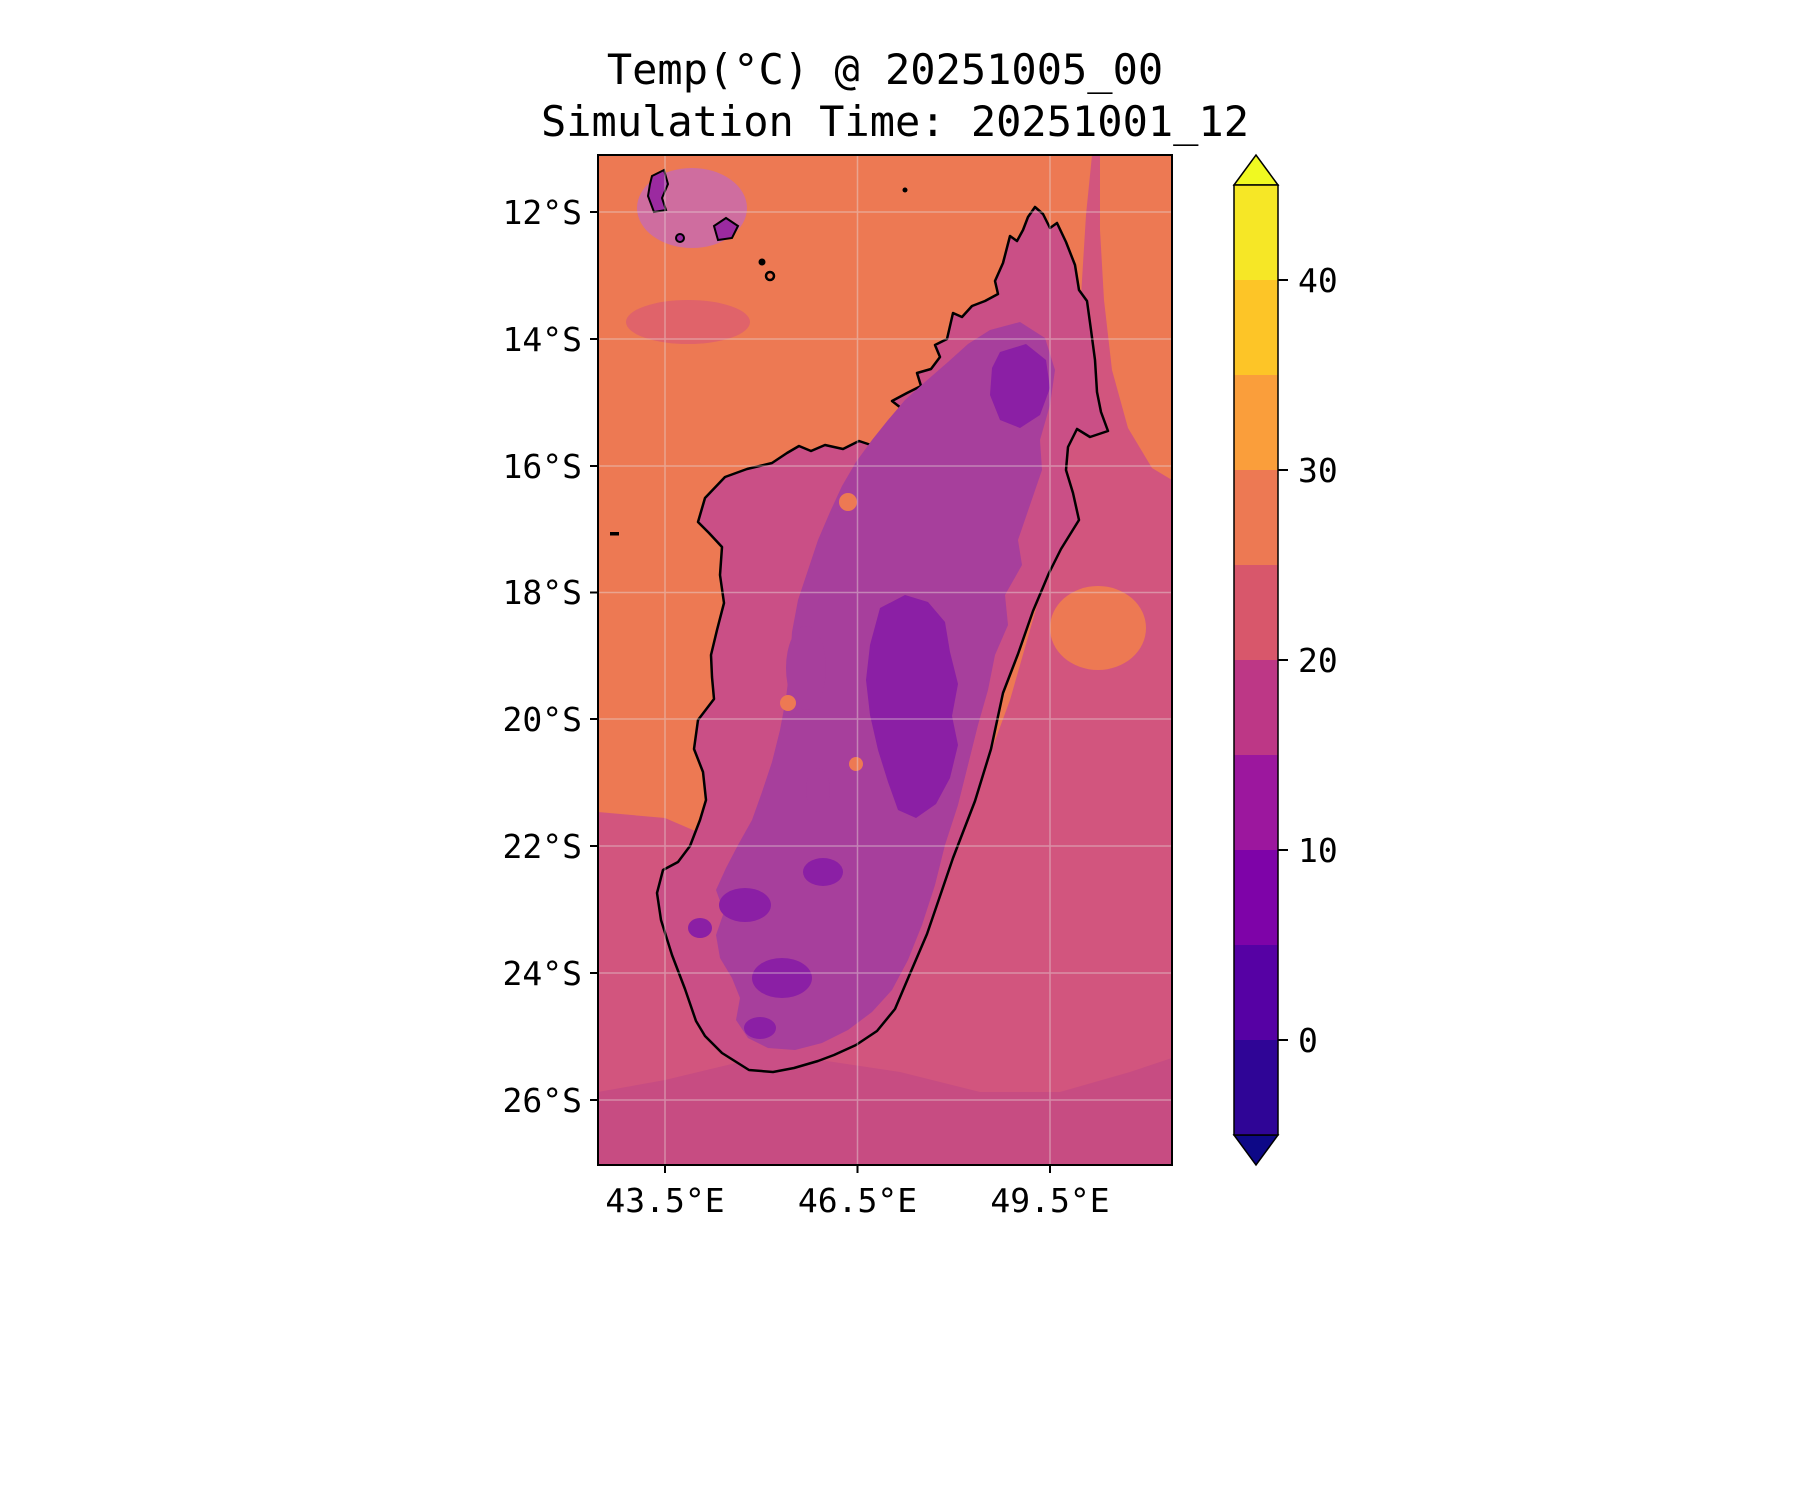 The width and height of the screenshot is (1800, 1500). What do you see at coordinates (1318, 280) in the screenshot?
I see `colorbar-tick-label-40: 40` at bounding box center [1318, 280].